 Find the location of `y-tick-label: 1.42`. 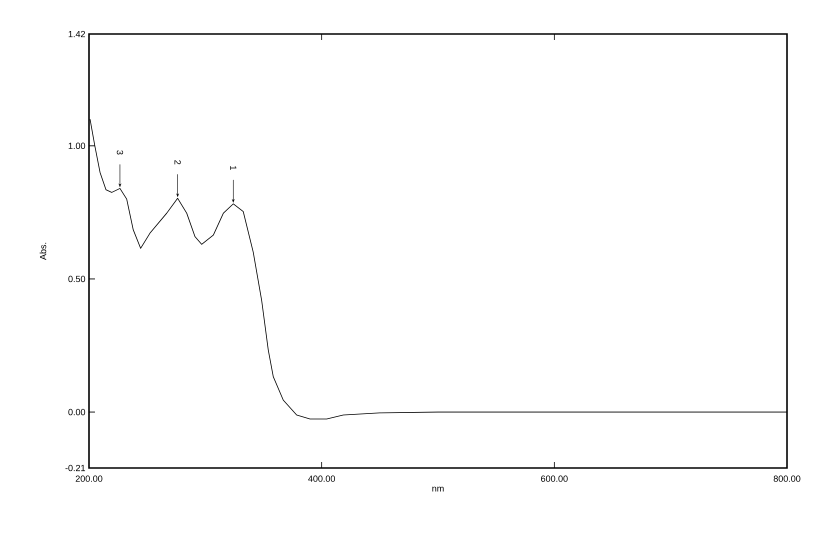

y-tick-label: 1.42 is located at coordinates (77, 34).